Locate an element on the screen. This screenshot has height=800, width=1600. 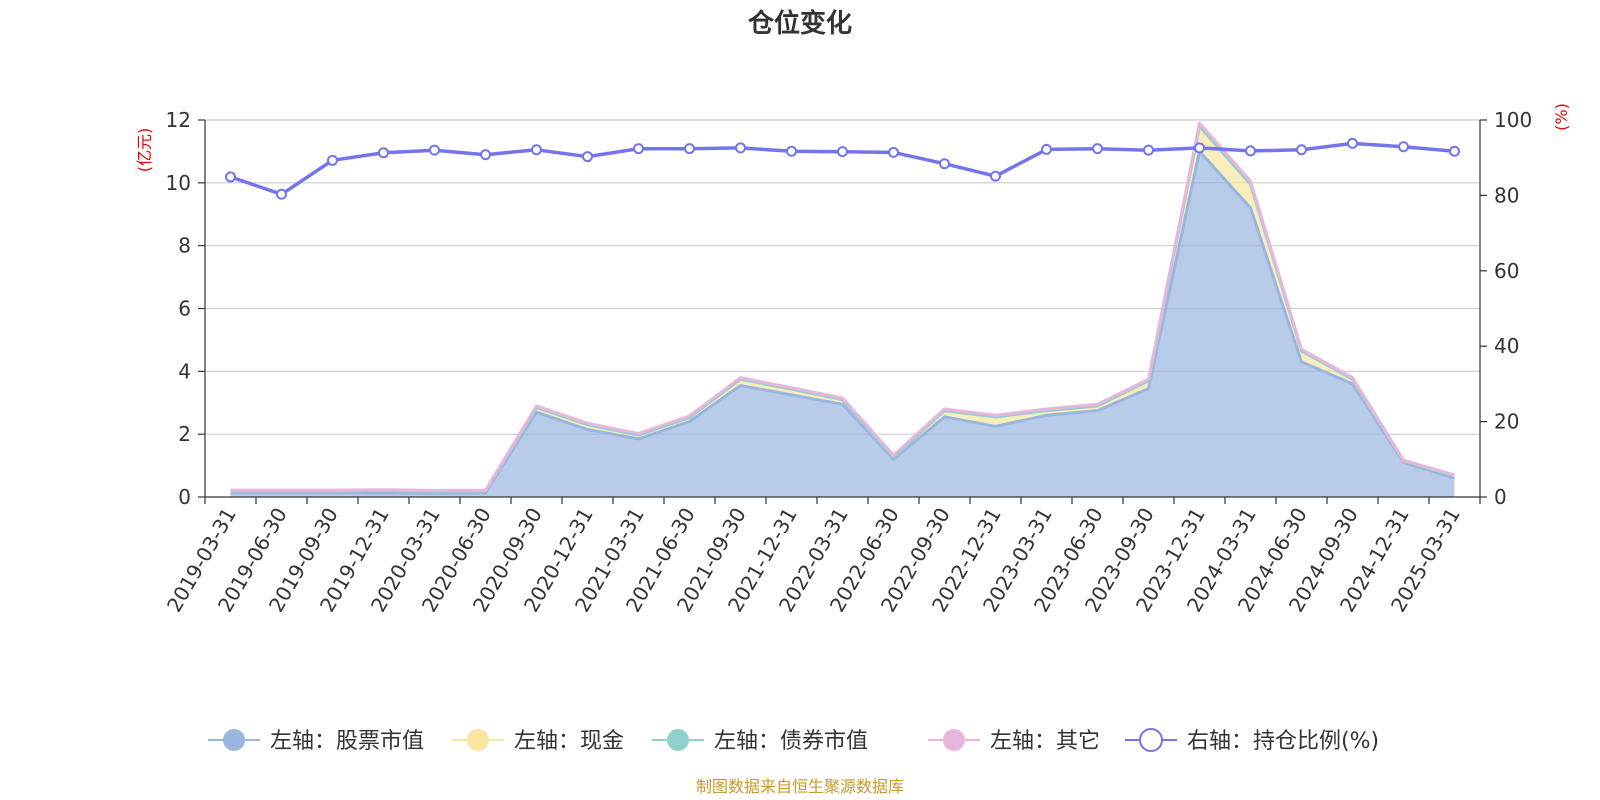
left-axis-unit: (亿元) is located at coordinates (144, 150).